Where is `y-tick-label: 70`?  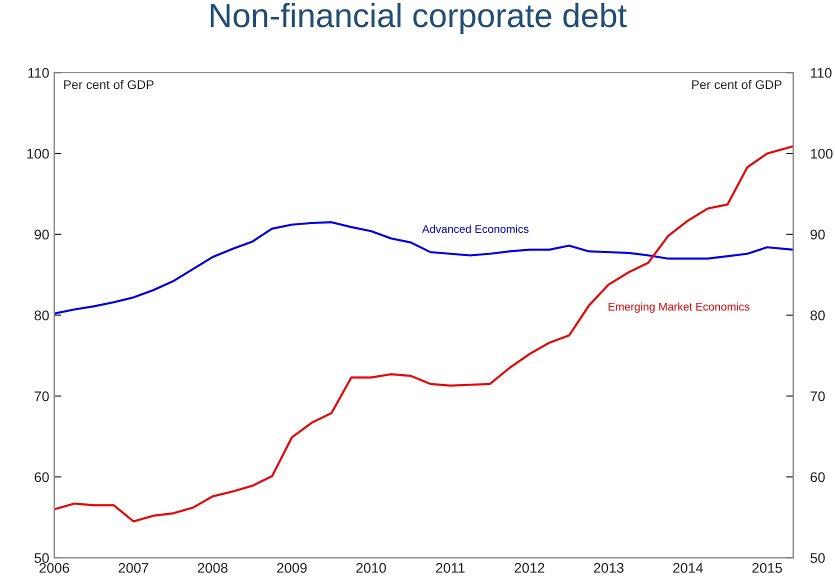 y-tick-label: 70 is located at coordinates (41, 396).